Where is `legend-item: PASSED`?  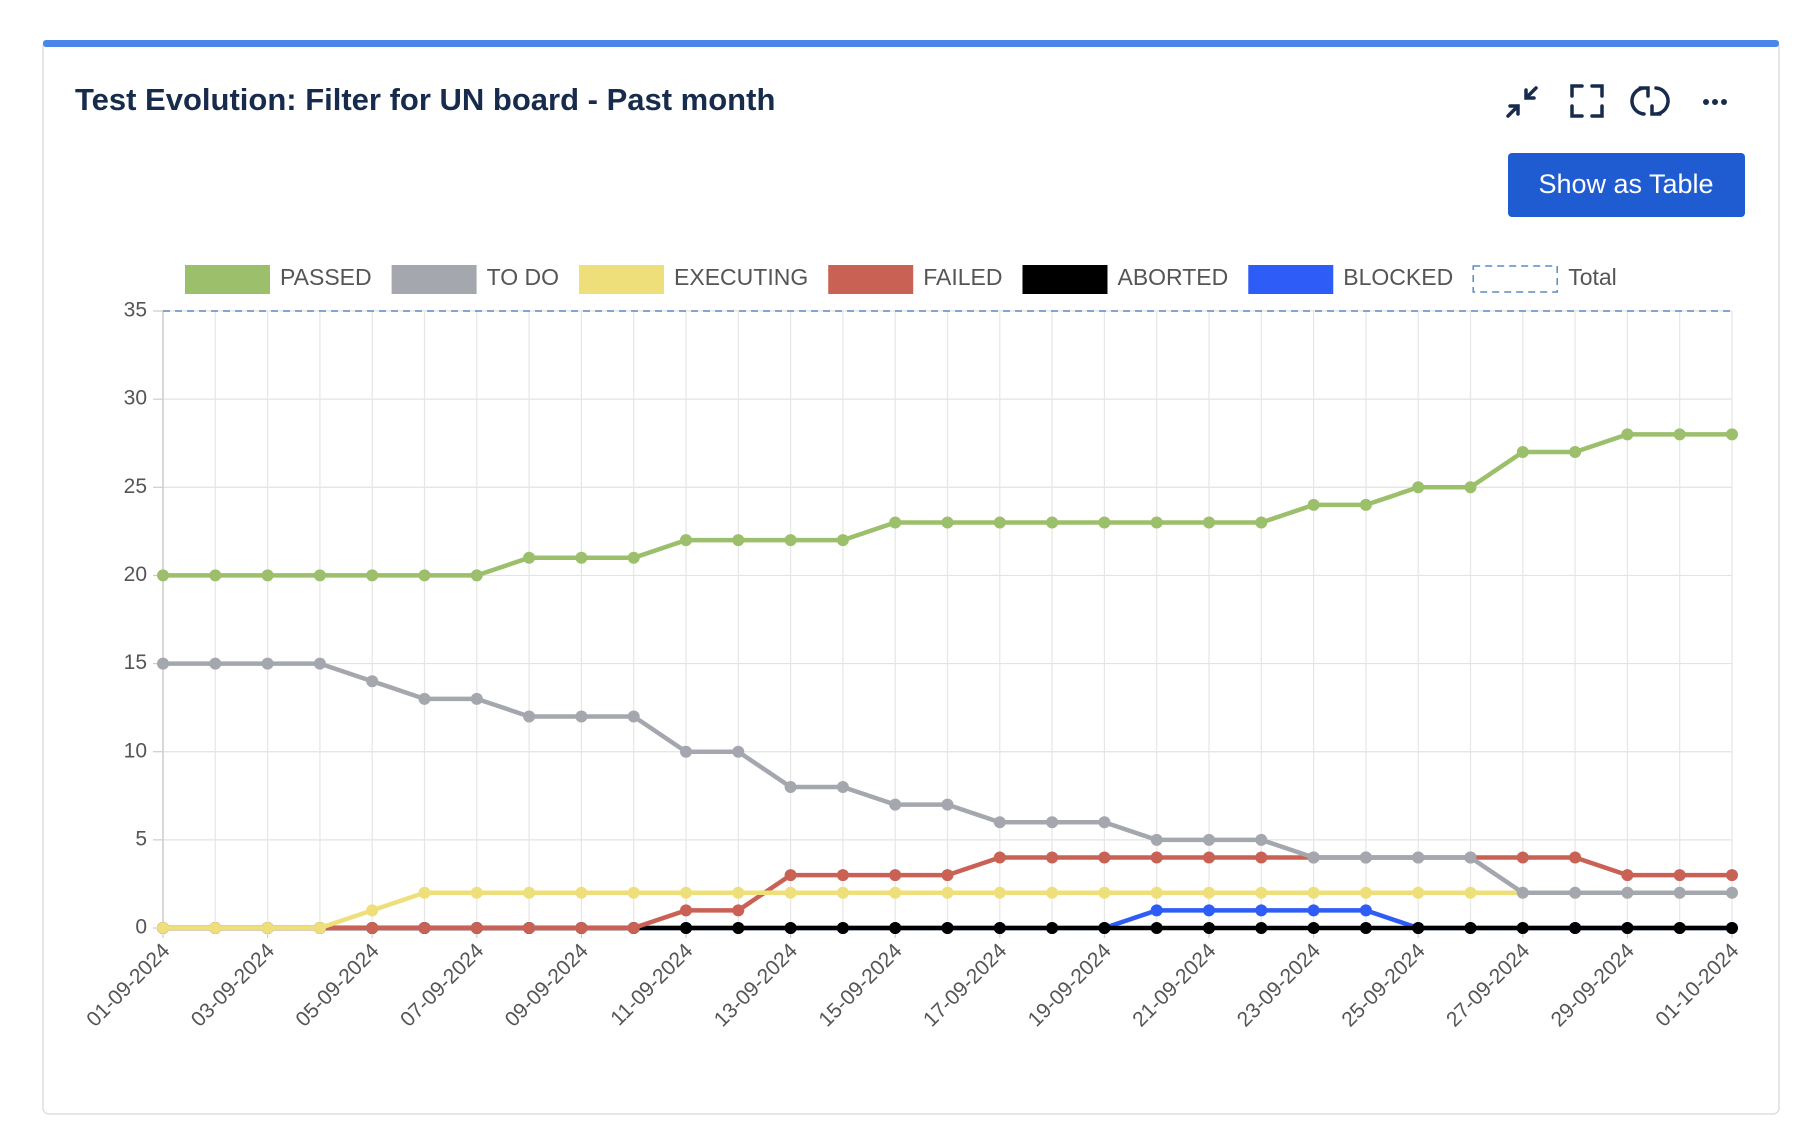 legend-item: PASSED is located at coordinates (278, 279).